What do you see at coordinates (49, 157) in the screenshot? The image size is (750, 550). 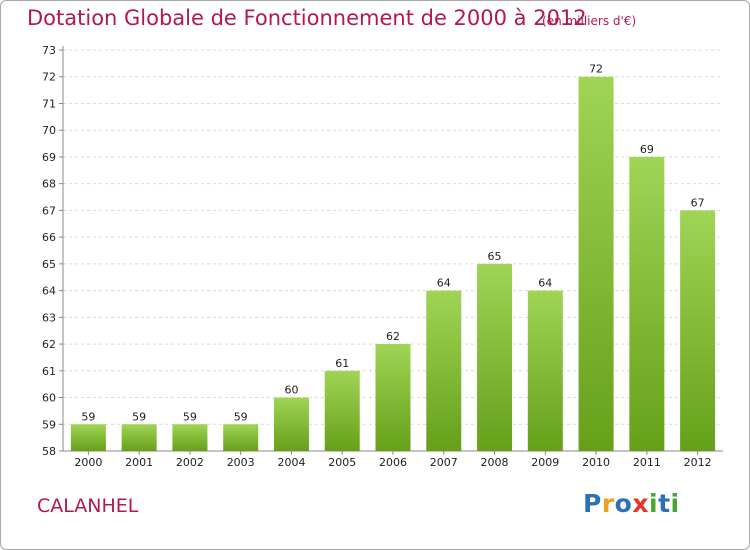 I see `y-tick-label: 69` at bounding box center [49, 157].